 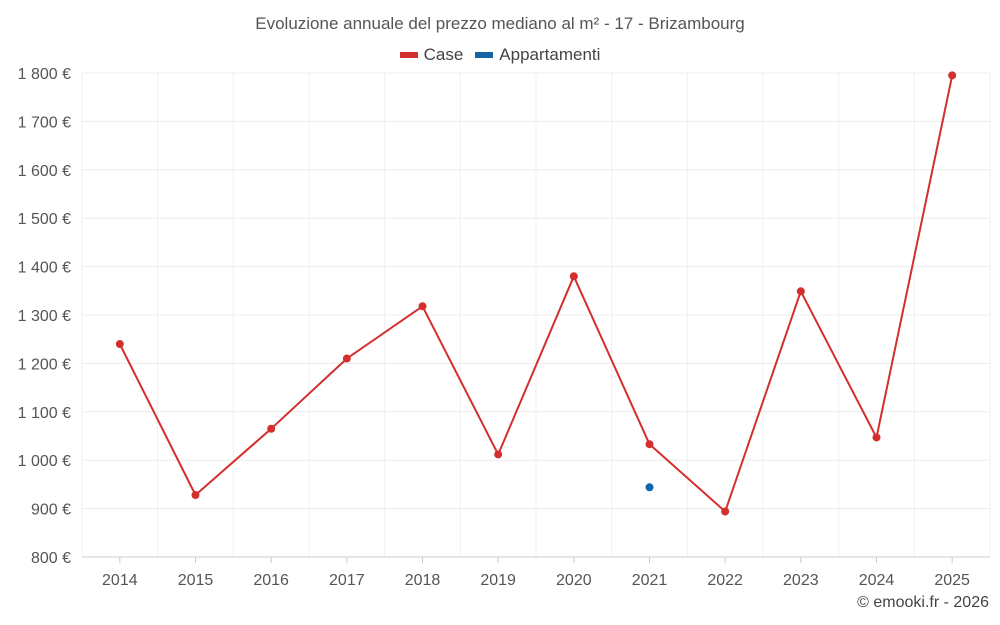 What do you see at coordinates (408, 55) in the screenshot?
I see `legend-swatch-case` at bounding box center [408, 55].